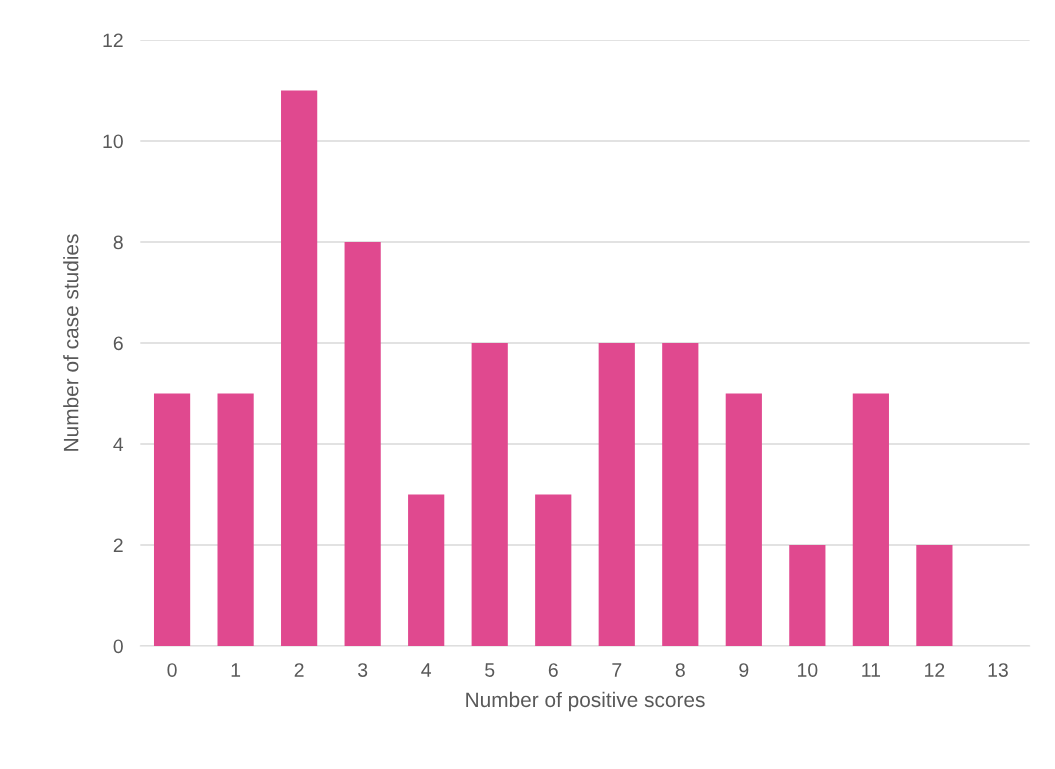 The image size is (1055, 769). Describe the element at coordinates (118, 242) in the screenshot. I see `y-tick-label: 8` at that location.